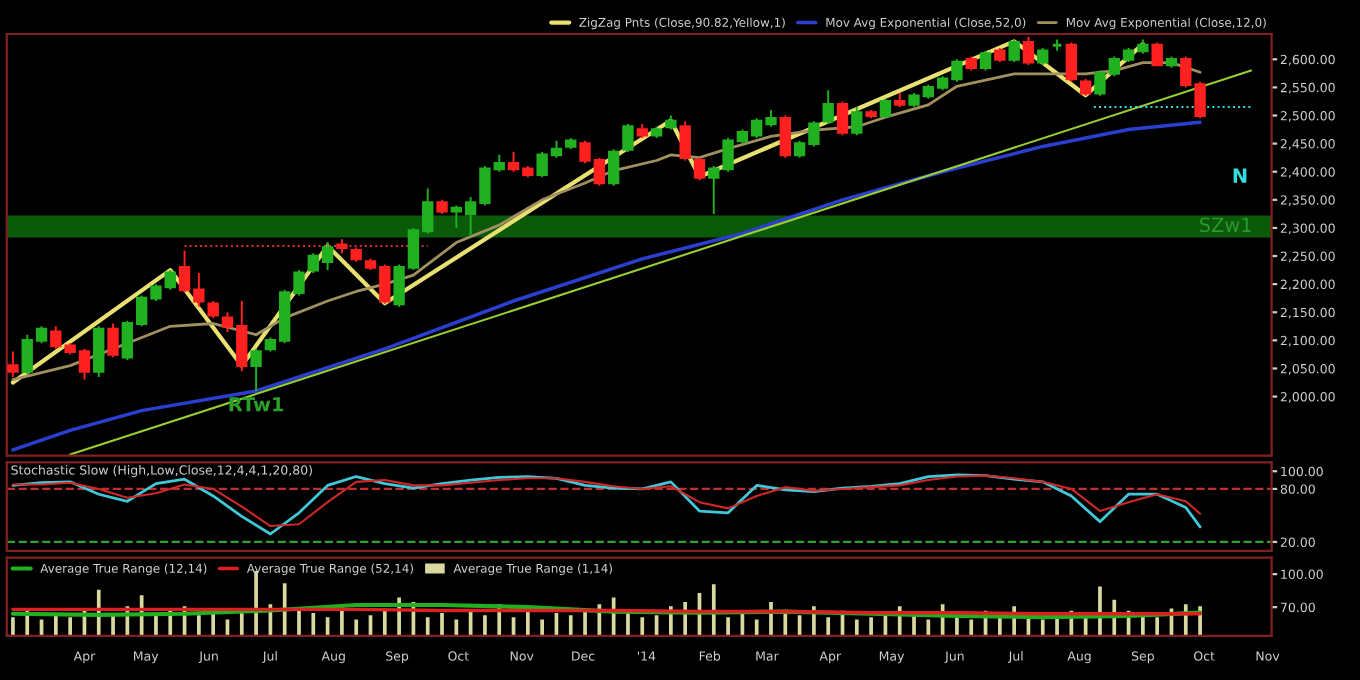  Describe the element at coordinates (606, 611) in the screenshot. I see `line-series` at that location.